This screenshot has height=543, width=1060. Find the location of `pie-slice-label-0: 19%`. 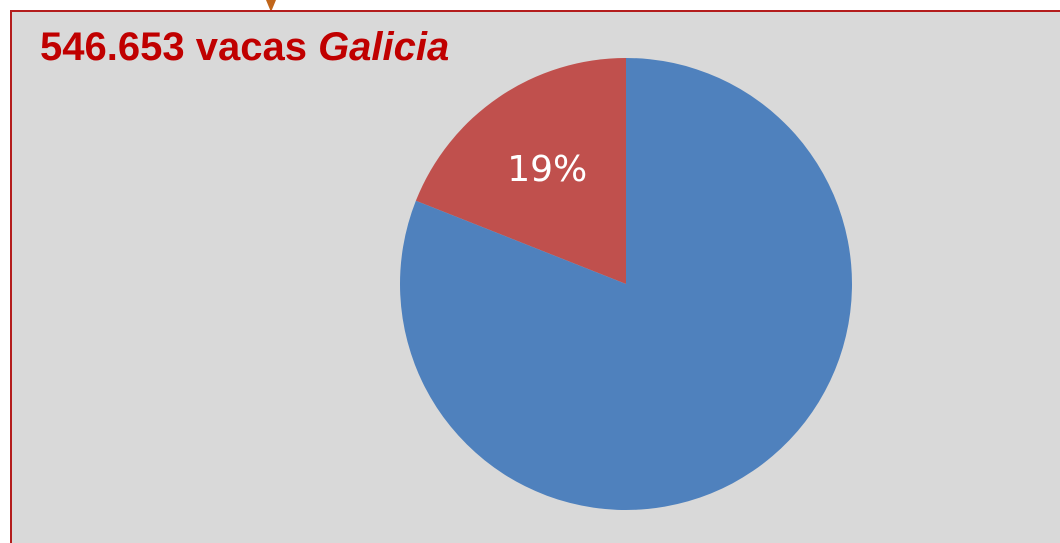

pie-slice-label-0: 19% is located at coordinates (547, 169).